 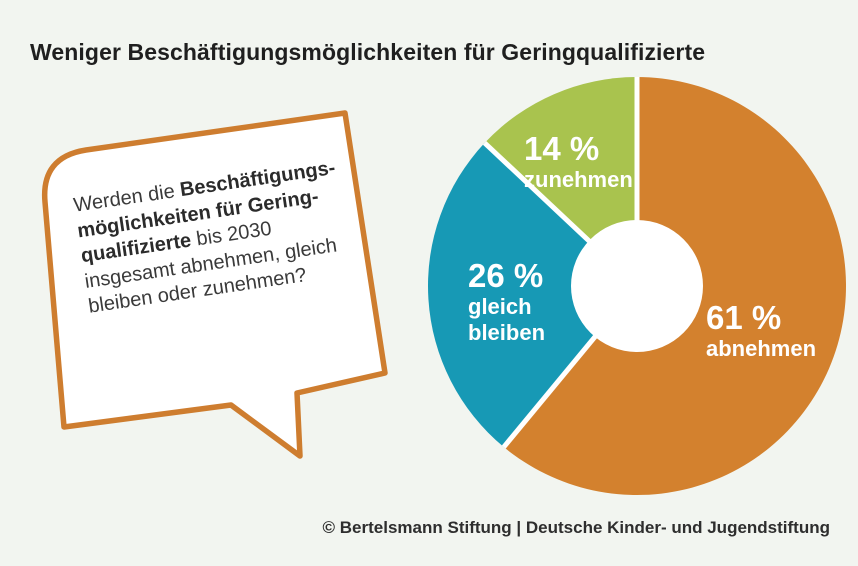 I want to click on donut-hole, so click(x=637, y=286).